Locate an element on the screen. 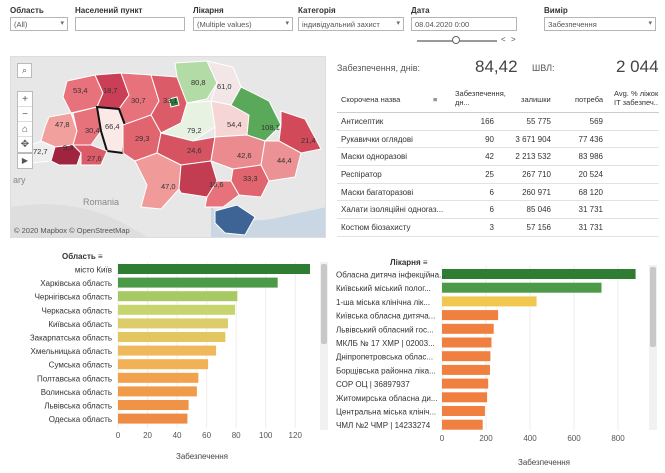  slider-handle is located at coordinates (456, 40).